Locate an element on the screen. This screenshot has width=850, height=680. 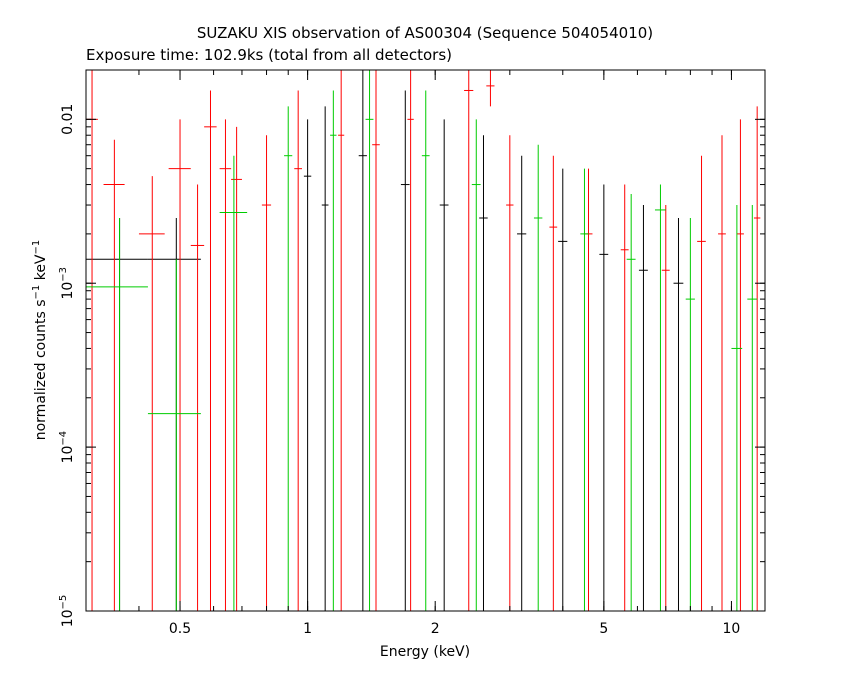
y-tick-label: 10−5 is located at coordinates (67, 611).